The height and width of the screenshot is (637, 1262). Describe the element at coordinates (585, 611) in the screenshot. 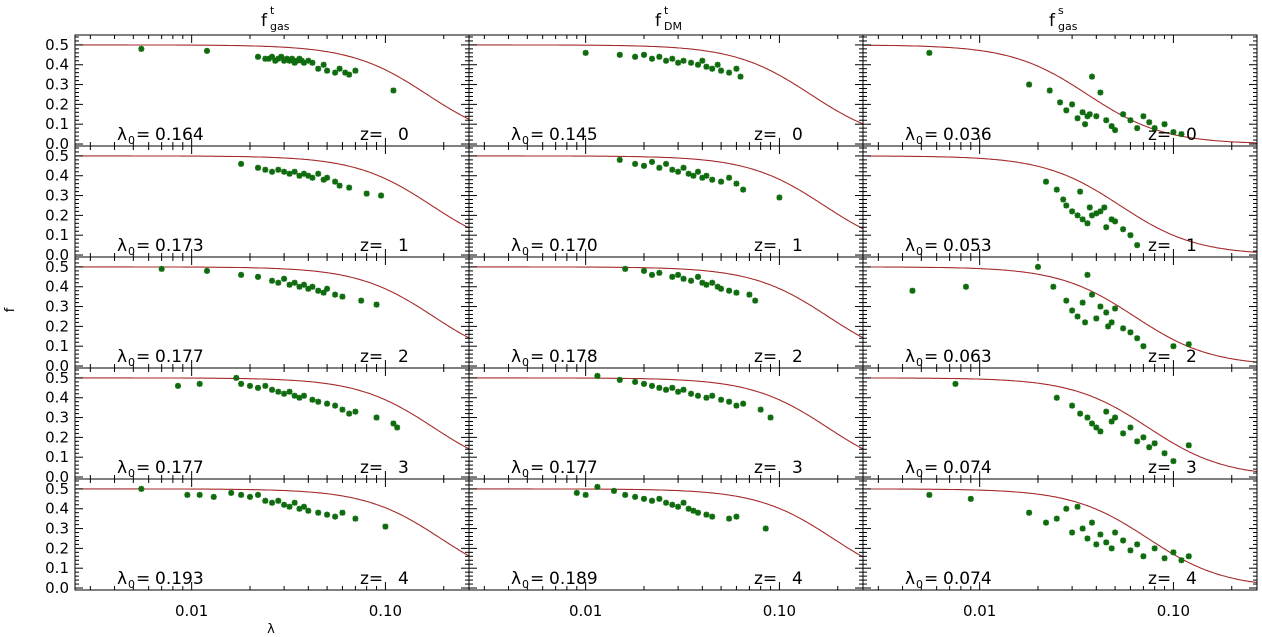

I see `x-tick-label: 0.01` at that location.